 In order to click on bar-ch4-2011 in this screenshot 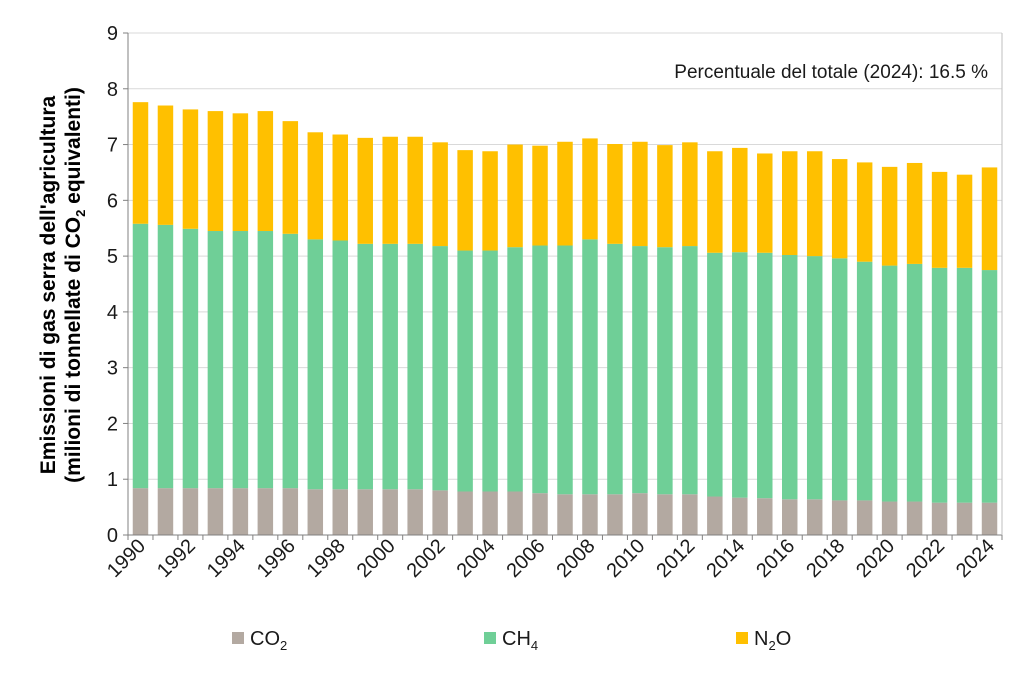, I will do `click(665, 371)`.